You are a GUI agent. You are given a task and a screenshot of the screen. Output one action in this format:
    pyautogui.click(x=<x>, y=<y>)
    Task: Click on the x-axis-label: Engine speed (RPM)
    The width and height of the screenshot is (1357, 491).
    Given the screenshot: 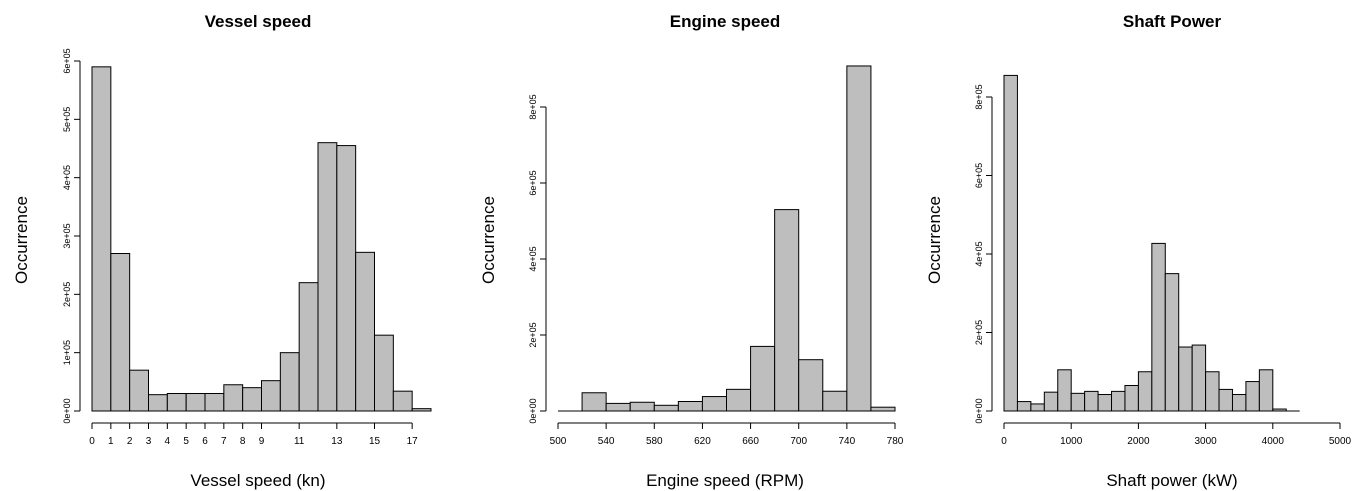 What is the action you would take?
    pyautogui.click(x=725, y=480)
    